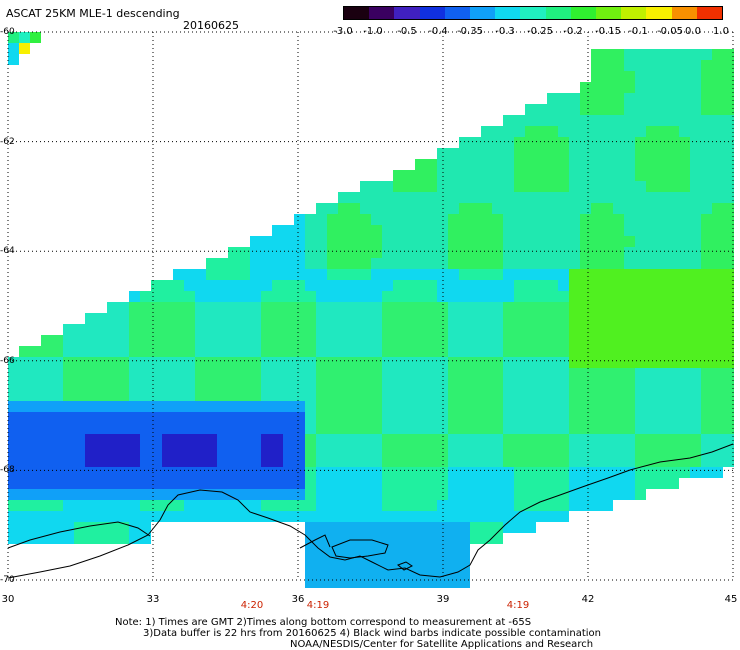 Image resolution: width=740 pixels, height=650 pixels. Describe the element at coordinates (588, 599) in the screenshot. I see `x-tick-label: 42` at that location.